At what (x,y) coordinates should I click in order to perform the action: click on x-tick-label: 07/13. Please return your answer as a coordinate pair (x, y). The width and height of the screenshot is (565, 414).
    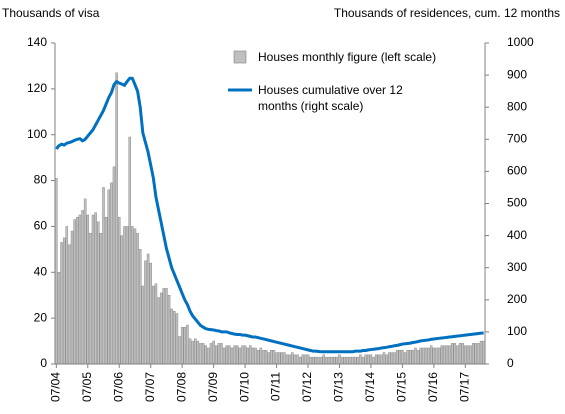
    Looking at the image, I should click on (339, 387).